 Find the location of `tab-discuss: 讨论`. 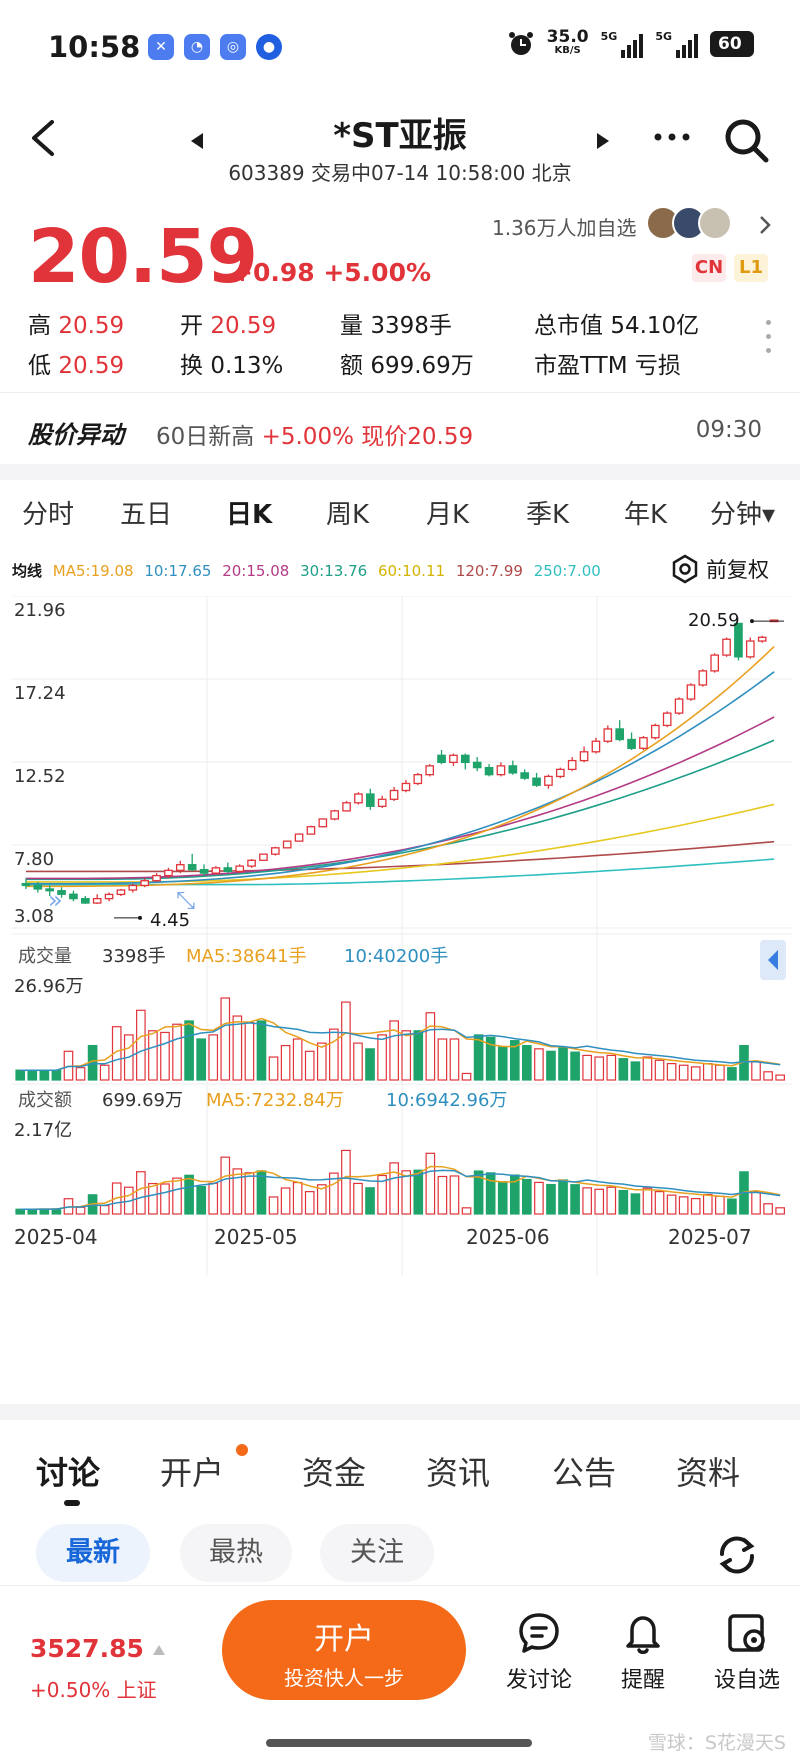

tab-discuss: 讨论 is located at coordinates (68, 1473).